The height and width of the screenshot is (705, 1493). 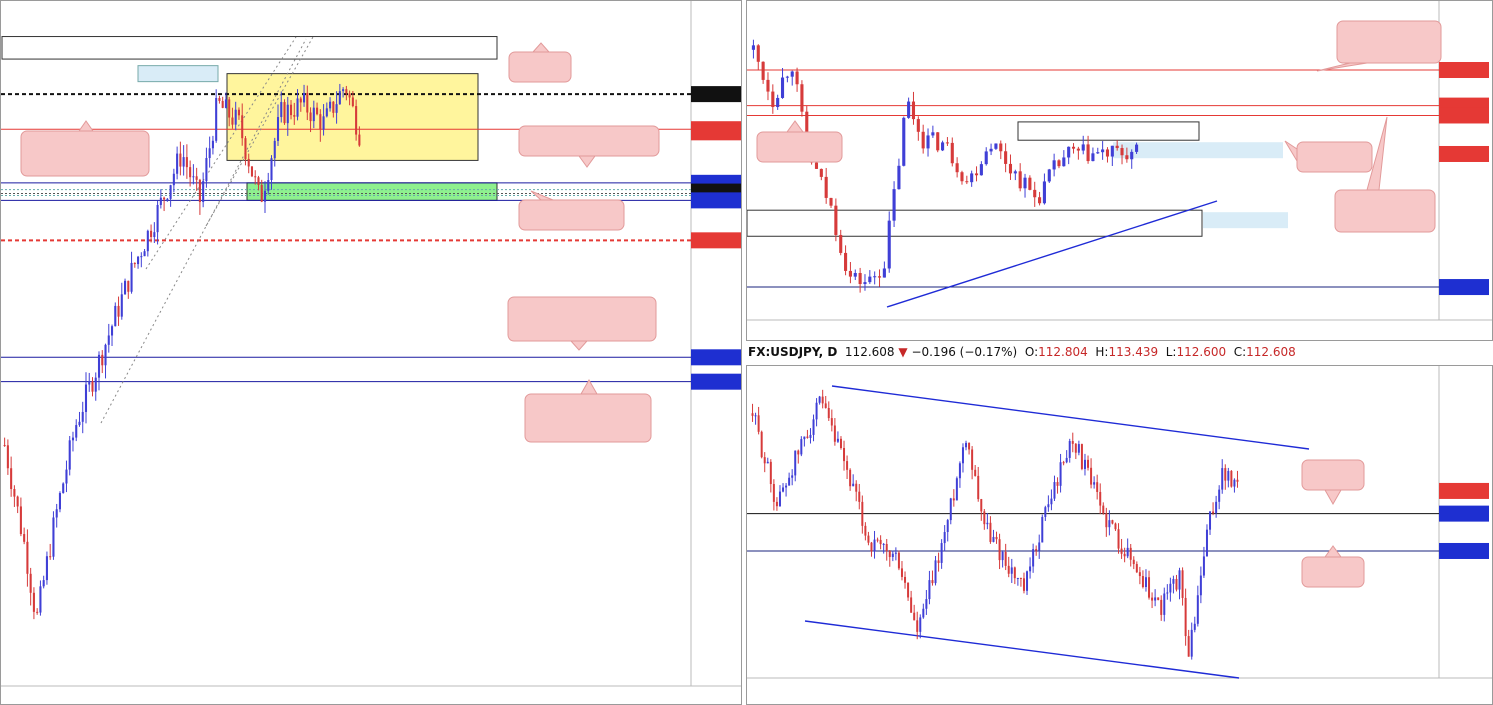 What do you see at coordinates (571, 216) in the screenshot?
I see `daily-support-callout-fo` at bounding box center [571, 216].